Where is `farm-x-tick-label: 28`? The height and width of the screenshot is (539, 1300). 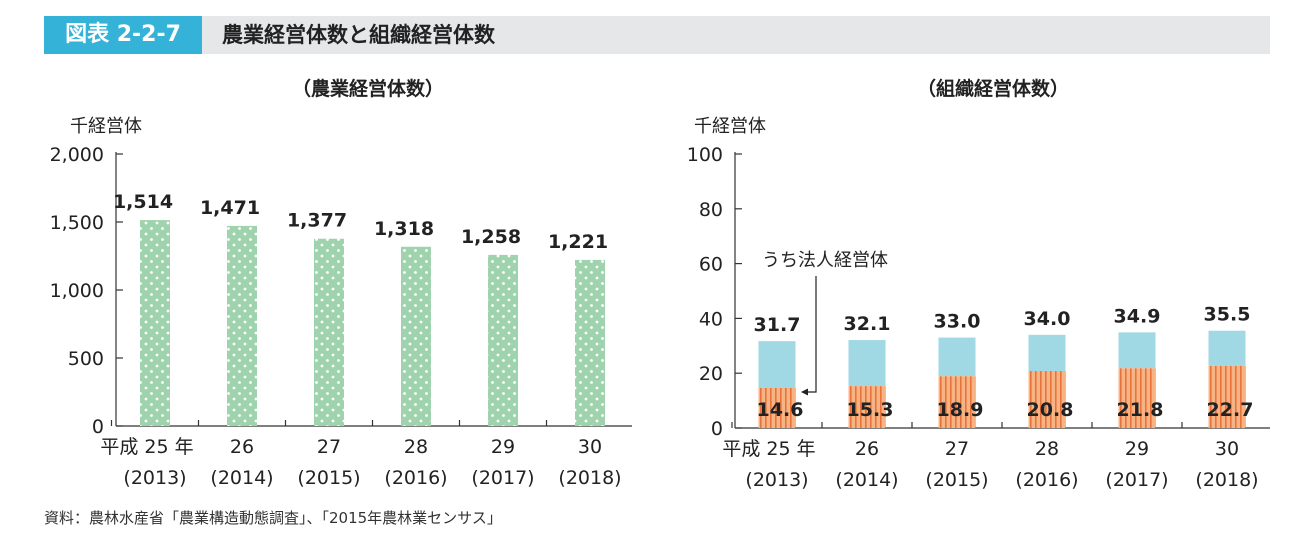 farm-x-tick-label: 28 is located at coordinates (416, 447).